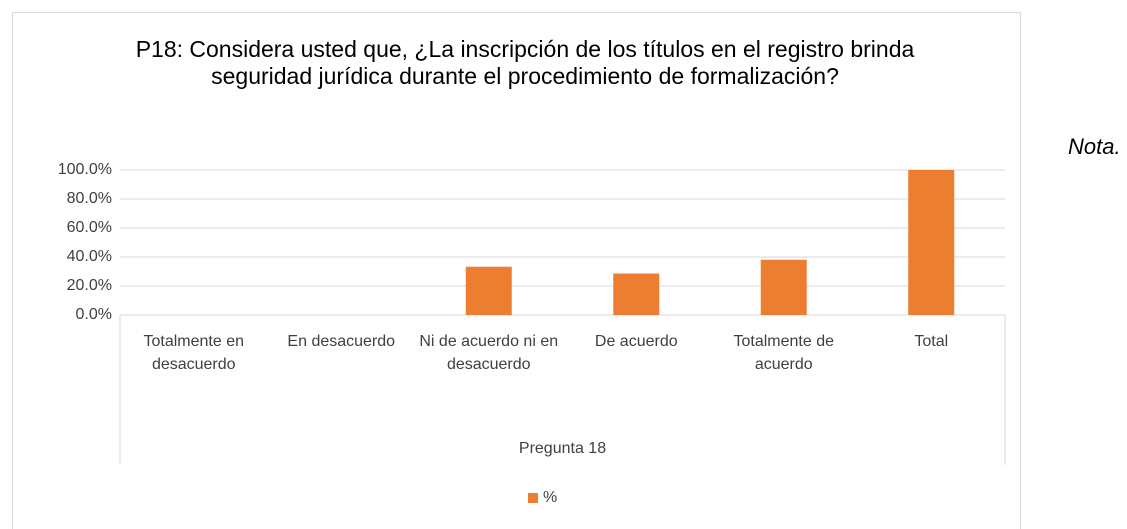 The width and height of the screenshot is (1127, 529). I want to click on x-tick-label: En desacuerdo, so click(341, 341).